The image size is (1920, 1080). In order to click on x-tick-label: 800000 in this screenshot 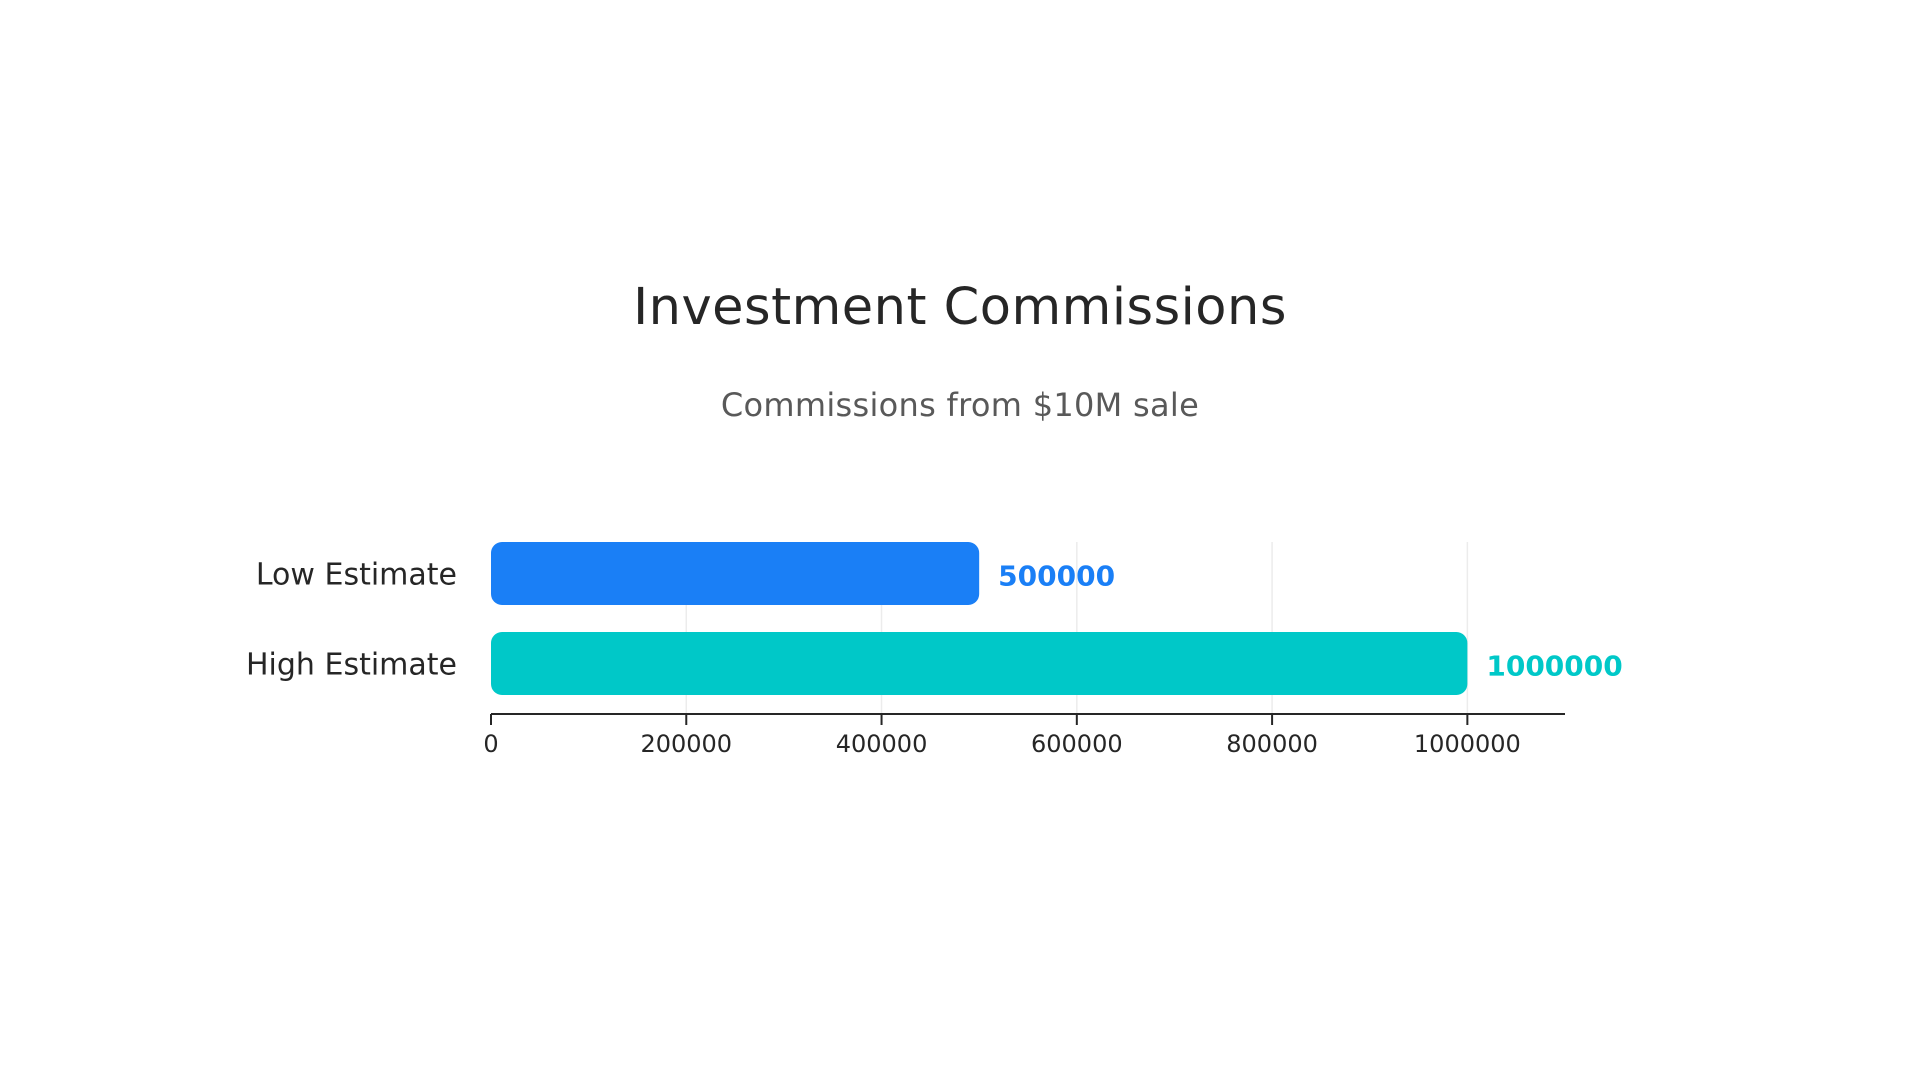, I will do `click(1272, 744)`.